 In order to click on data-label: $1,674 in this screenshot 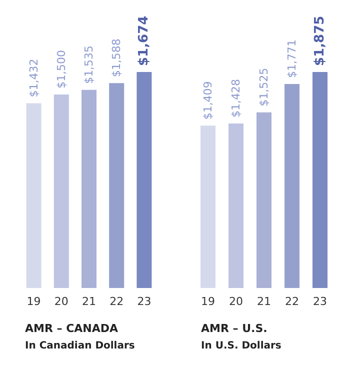, I will do `click(144, 41)`.